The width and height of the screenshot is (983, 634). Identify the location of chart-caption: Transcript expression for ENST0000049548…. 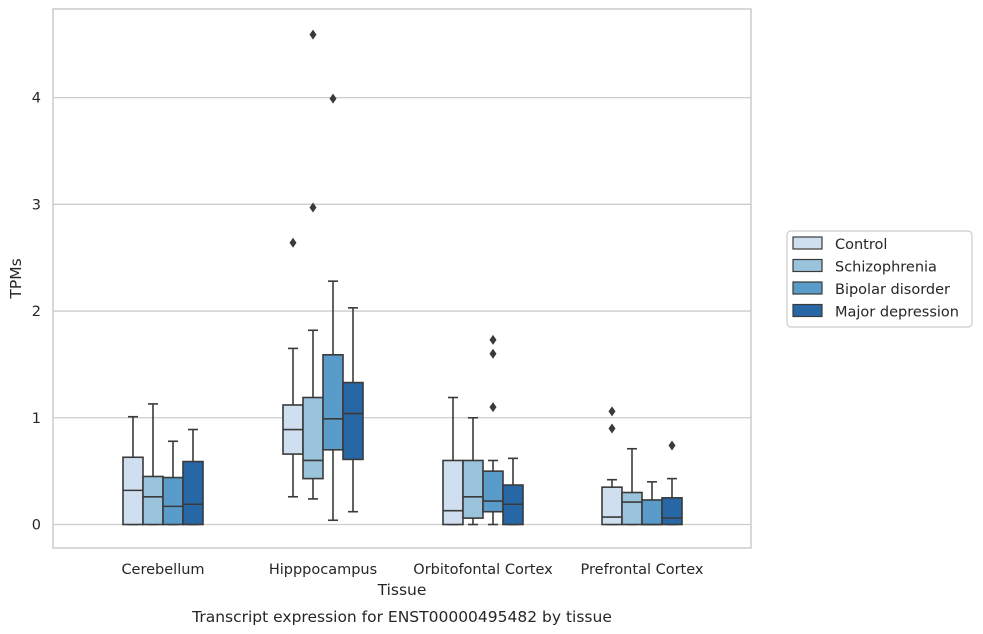
(401, 617).